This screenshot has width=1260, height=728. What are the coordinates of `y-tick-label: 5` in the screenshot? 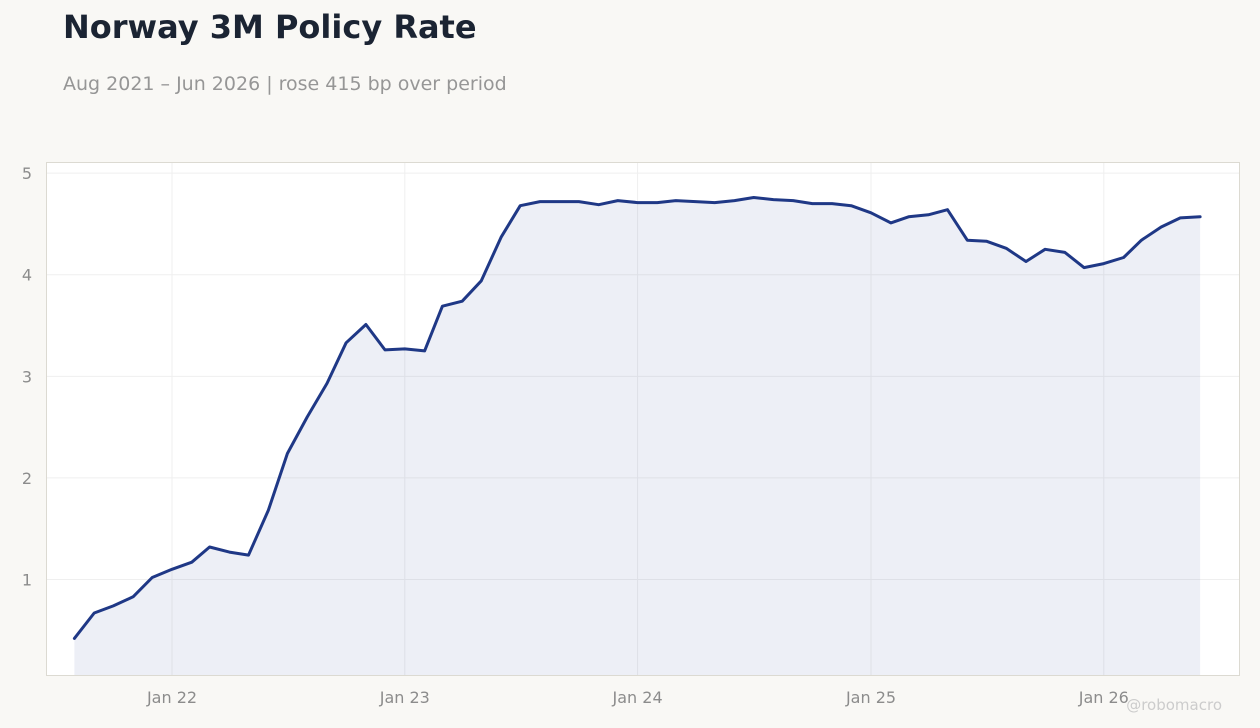 It's located at (27, 173).